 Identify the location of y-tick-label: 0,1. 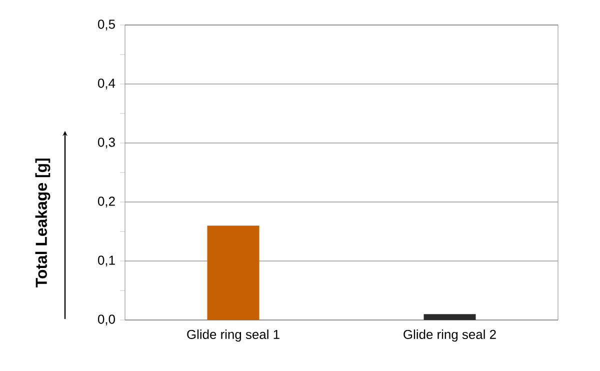
(106, 261).